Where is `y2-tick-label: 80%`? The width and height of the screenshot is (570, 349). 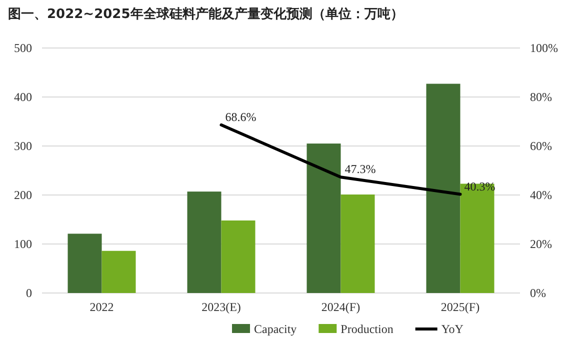
y2-tick-label: 80% is located at coordinates (541, 97).